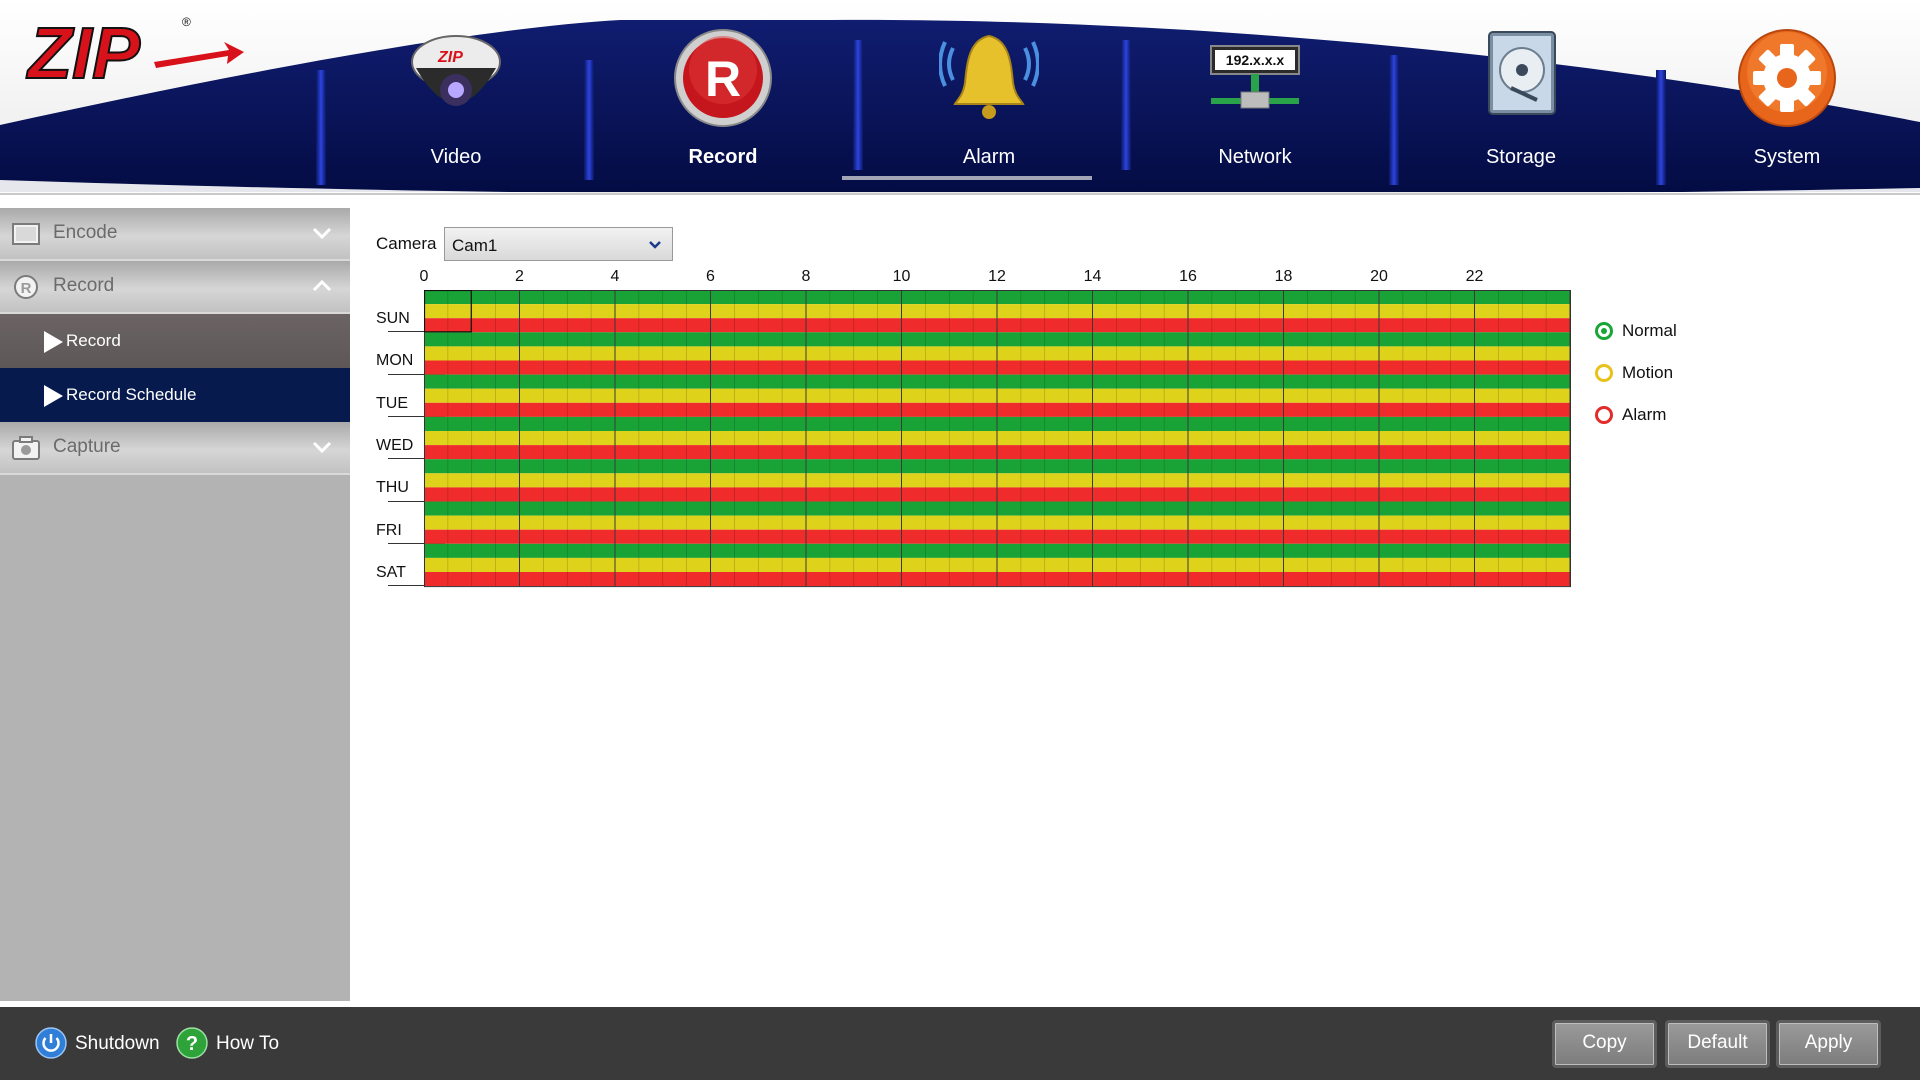  What do you see at coordinates (175, 287) in the screenshot?
I see `sidebar-section-record: R Record` at bounding box center [175, 287].